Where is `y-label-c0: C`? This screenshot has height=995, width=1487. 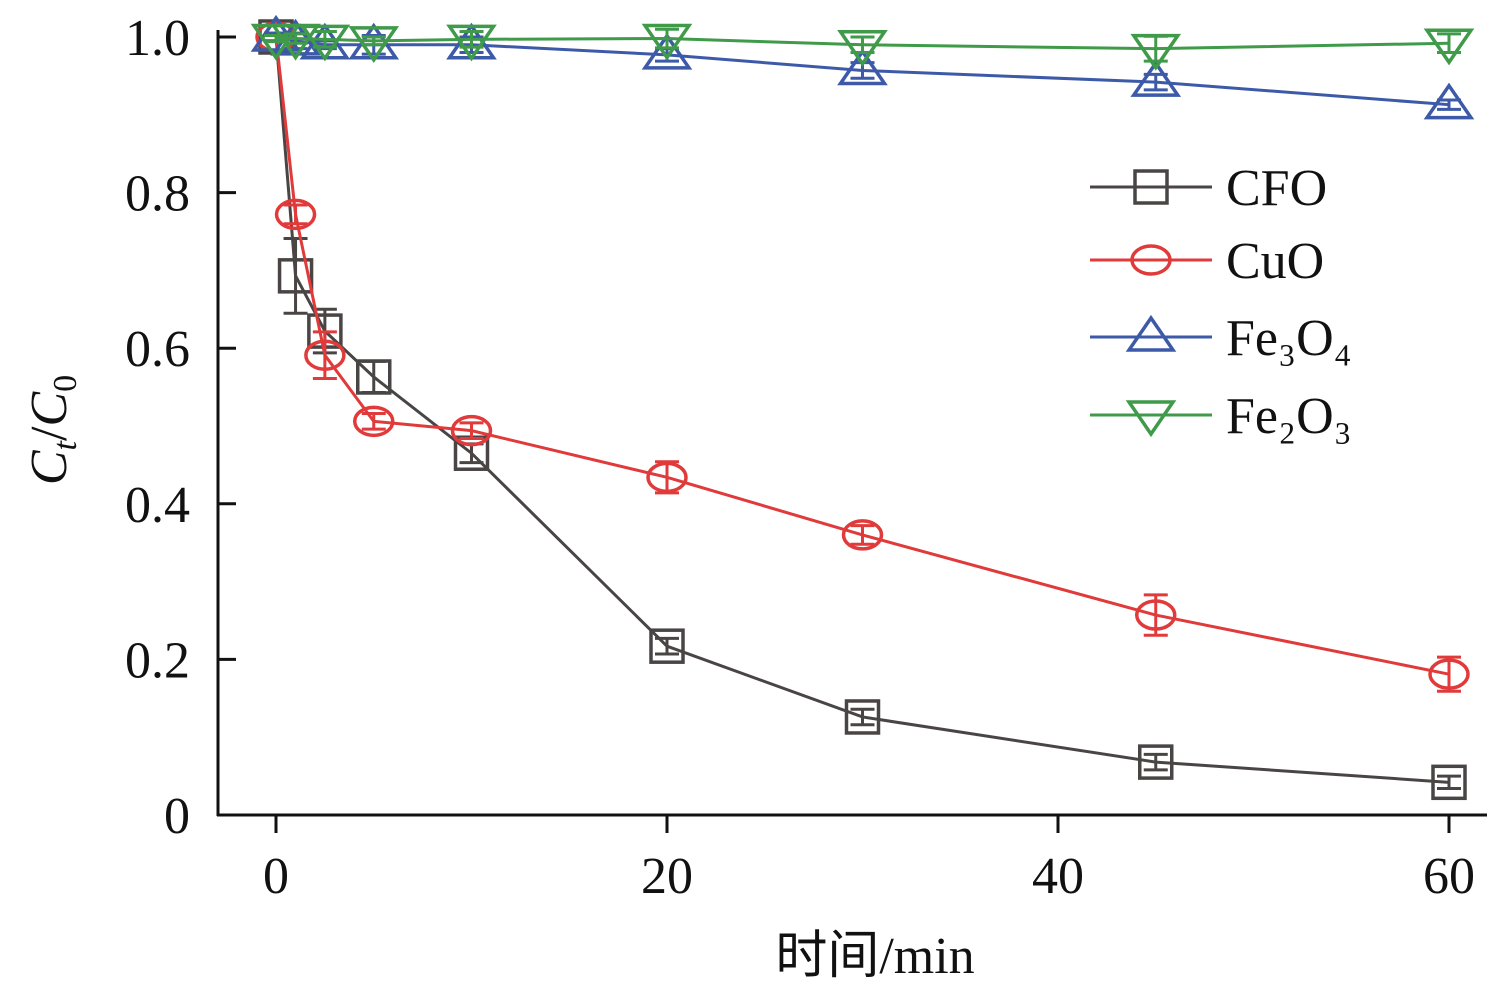
y-label-c0: C is located at coordinates (49, 409).